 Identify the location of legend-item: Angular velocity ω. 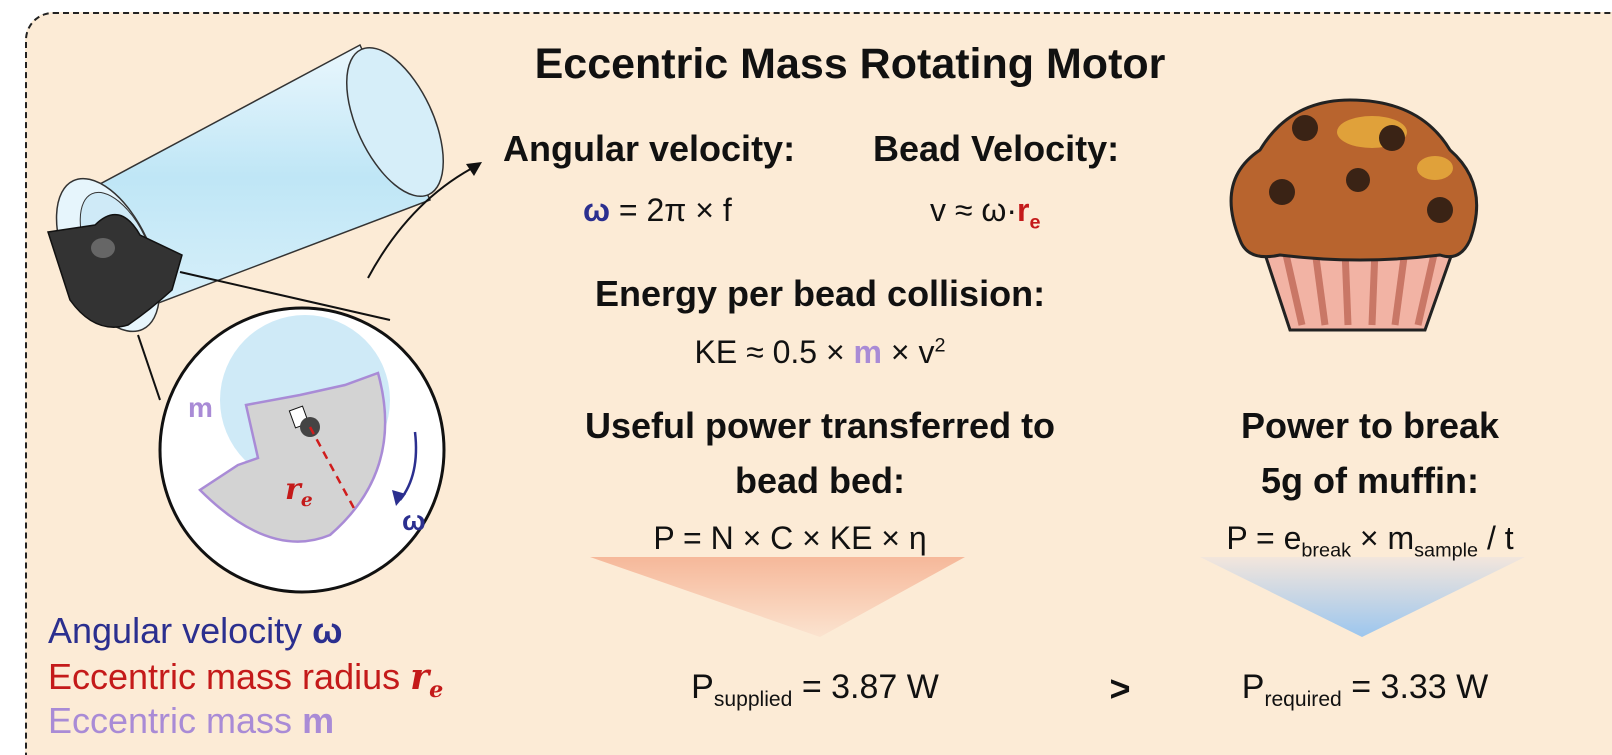
(195, 631).